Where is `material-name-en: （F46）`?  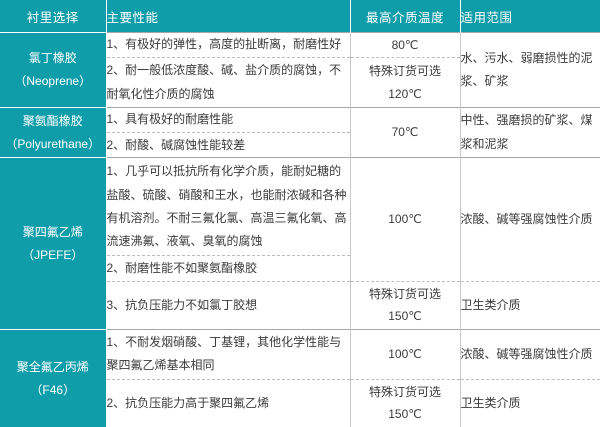
material-name-en: （F46） is located at coordinates (53, 389).